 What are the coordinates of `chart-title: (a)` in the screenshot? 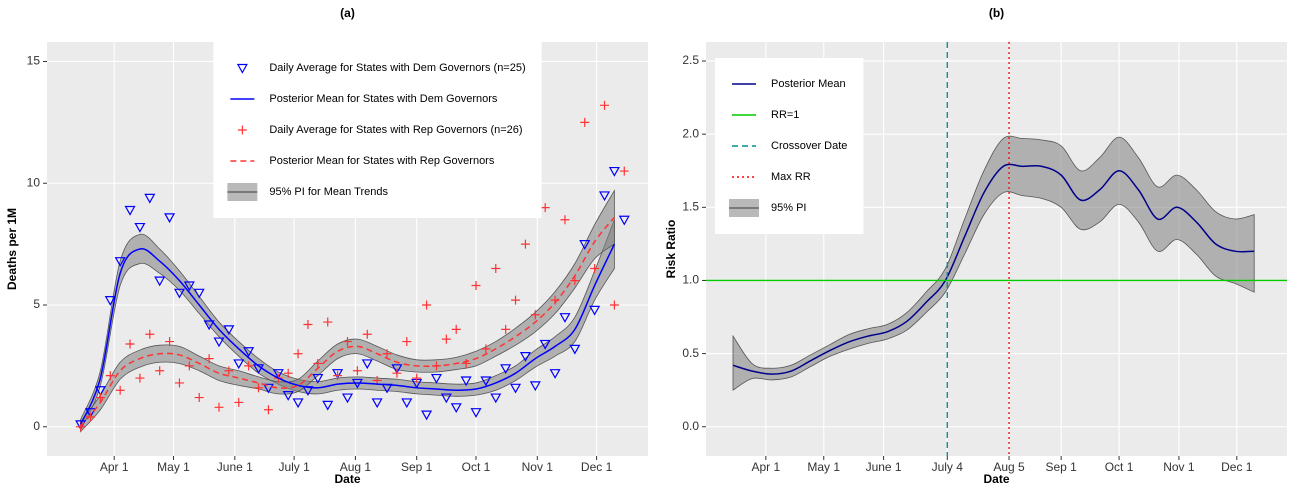 It's located at (347, 13).